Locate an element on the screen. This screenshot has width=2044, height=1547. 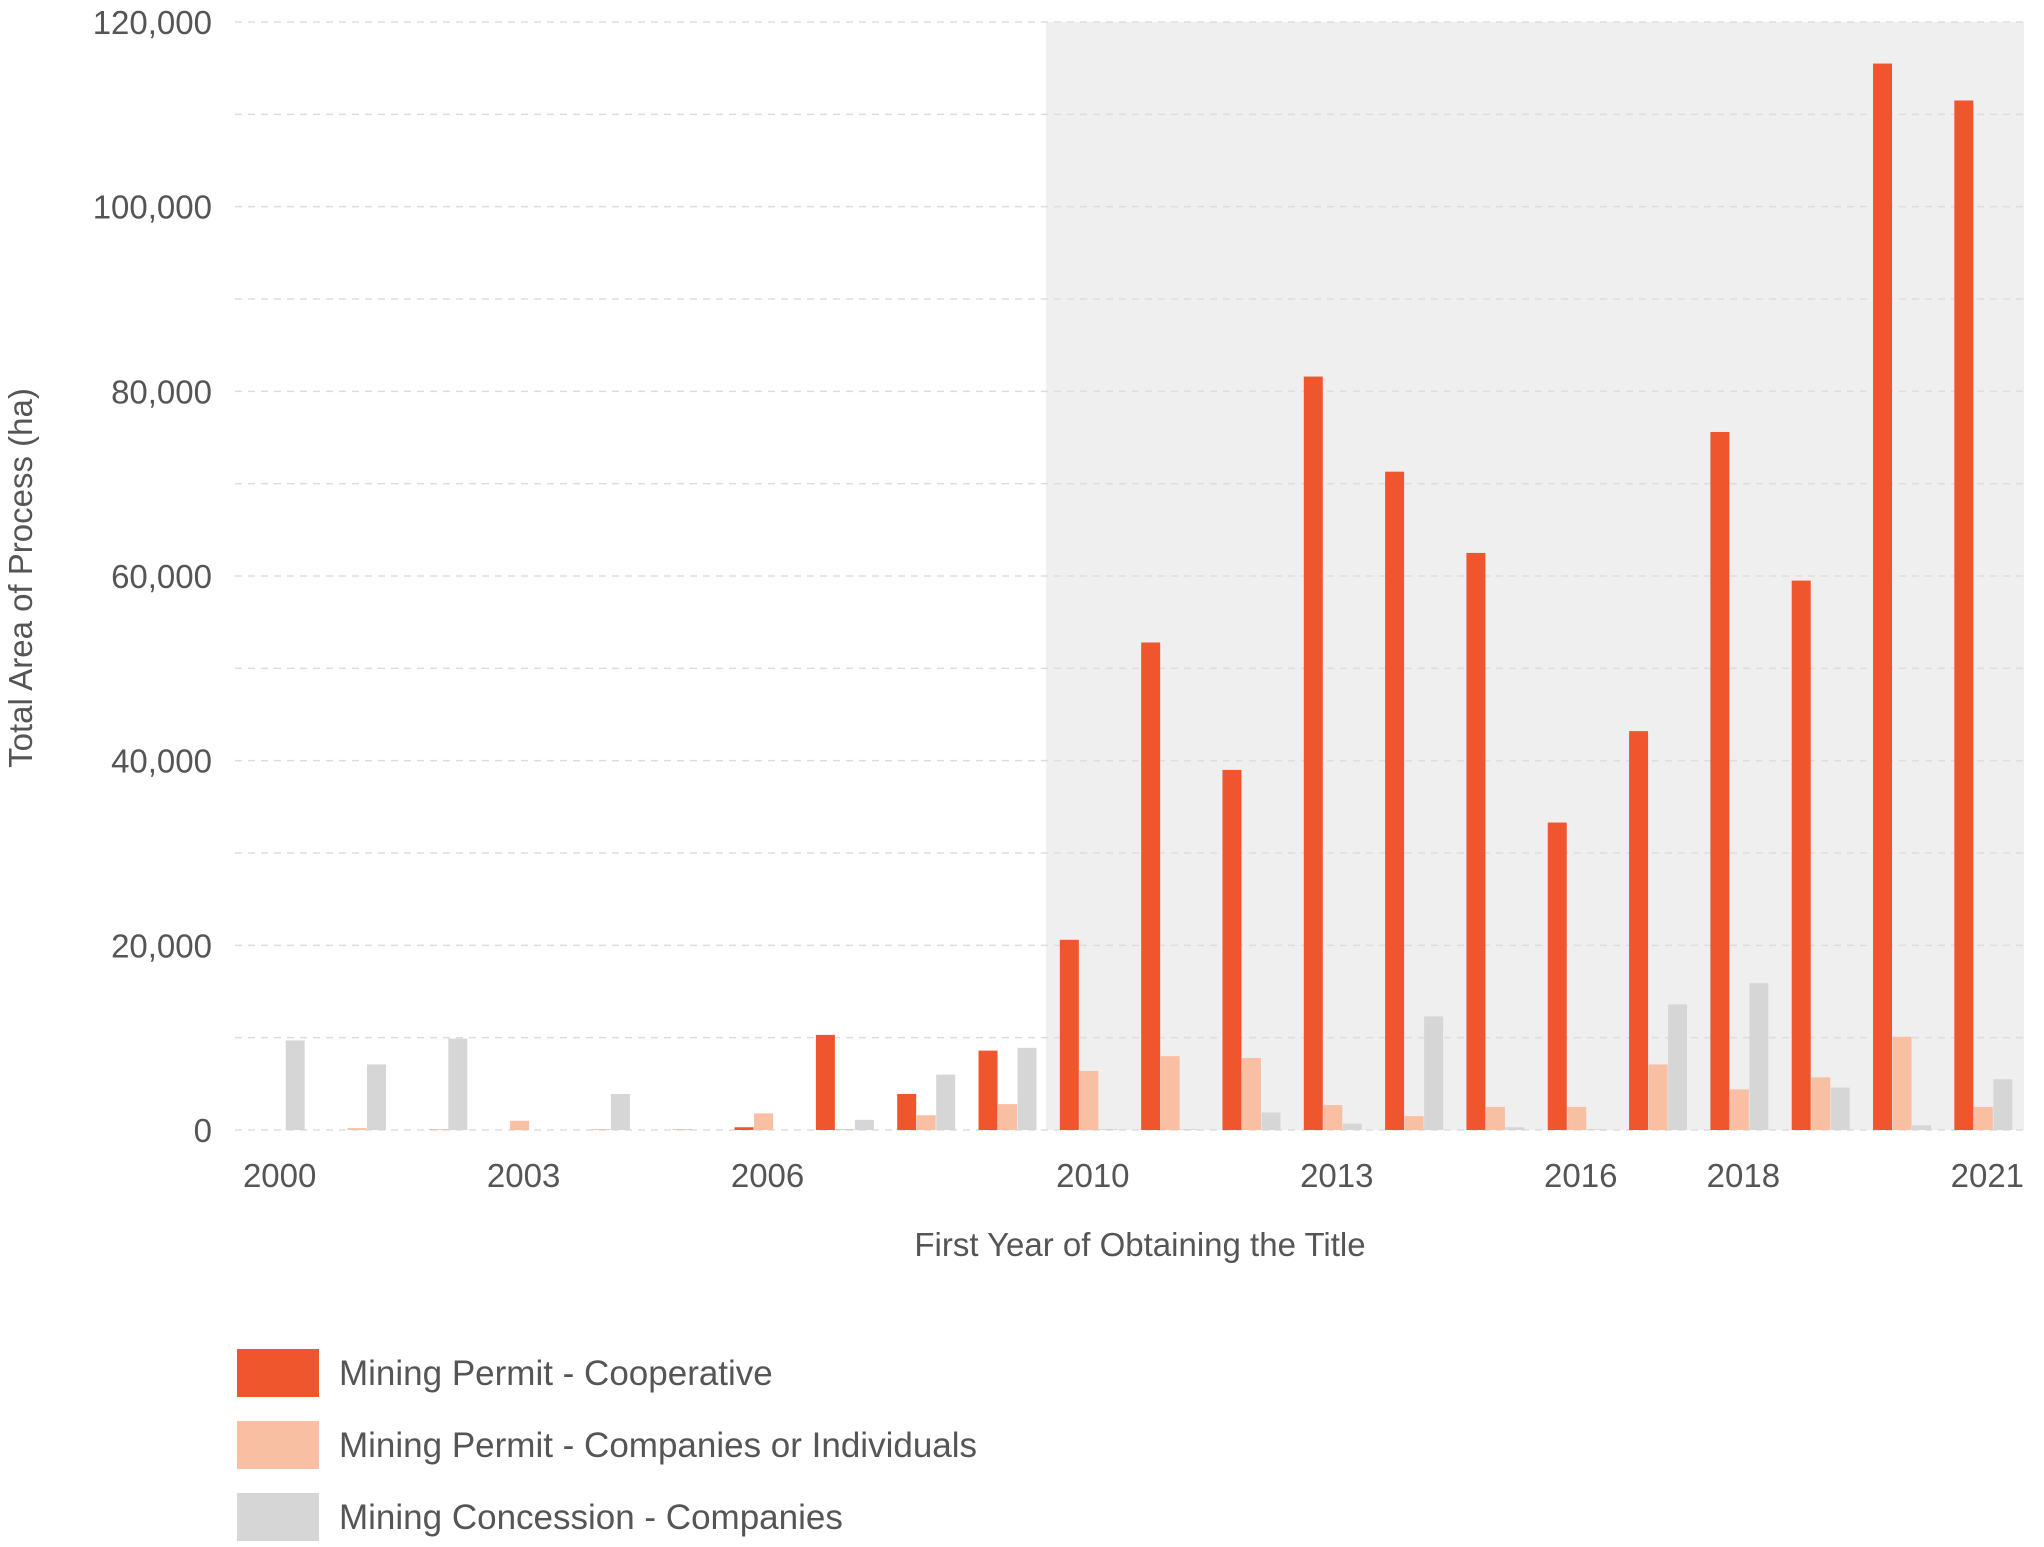
y-tick-label: 100,000 is located at coordinates (152, 207).